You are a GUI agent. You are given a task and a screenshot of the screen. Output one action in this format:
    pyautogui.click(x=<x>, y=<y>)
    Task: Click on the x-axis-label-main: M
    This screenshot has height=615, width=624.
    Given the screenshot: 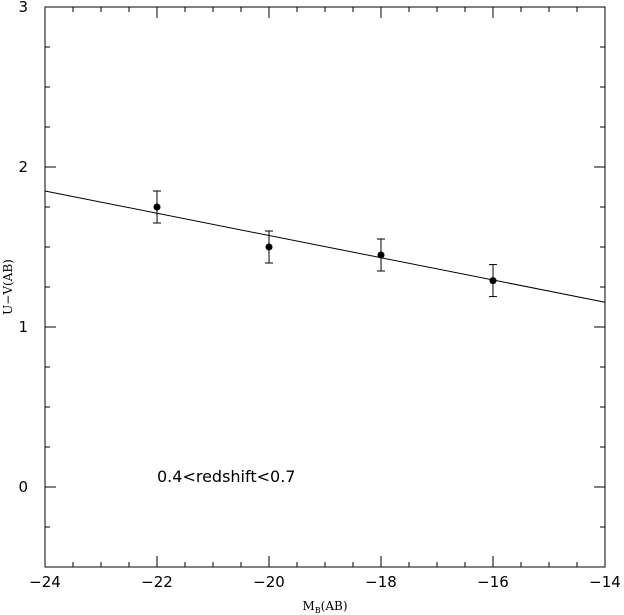 What is the action you would take?
    pyautogui.click(x=308, y=606)
    